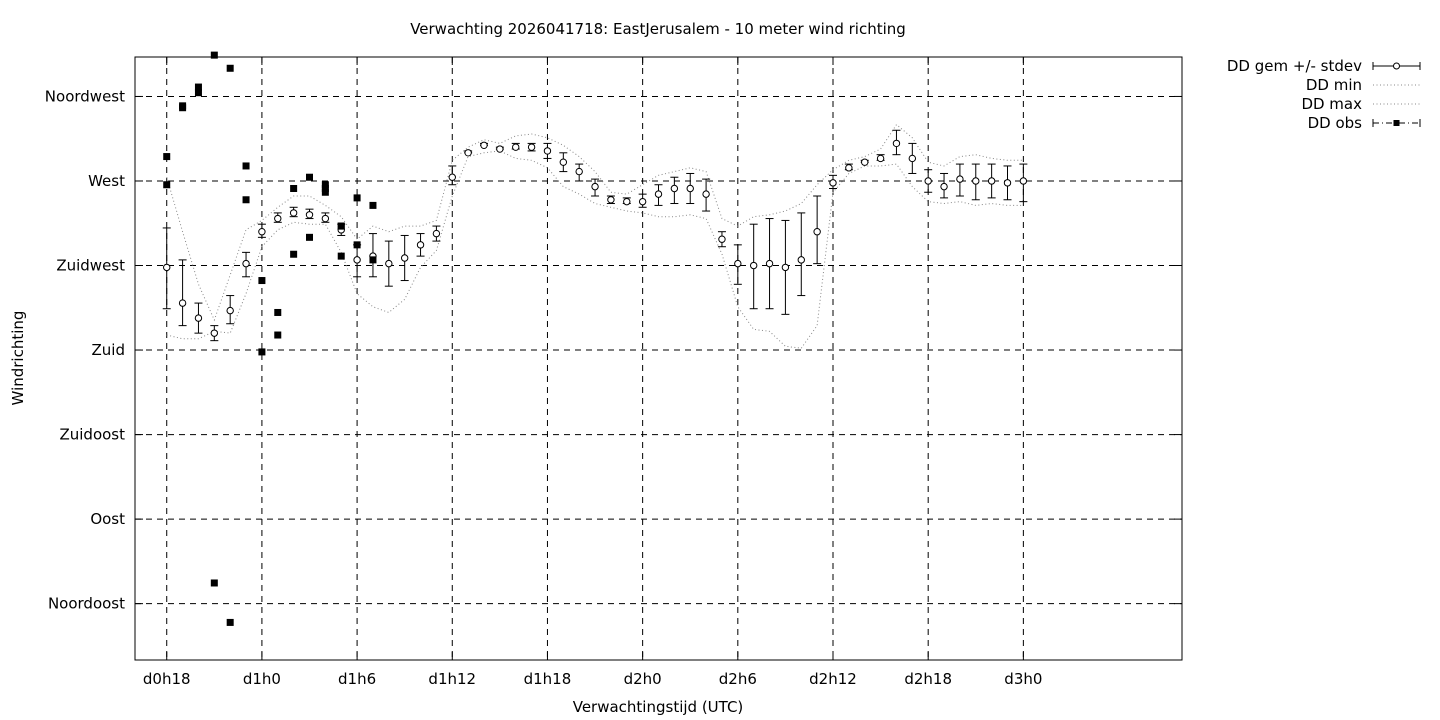 The width and height of the screenshot is (1440, 720). Describe the element at coordinates (167, 679) in the screenshot. I see `x-tick-label: d0h18` at that location.